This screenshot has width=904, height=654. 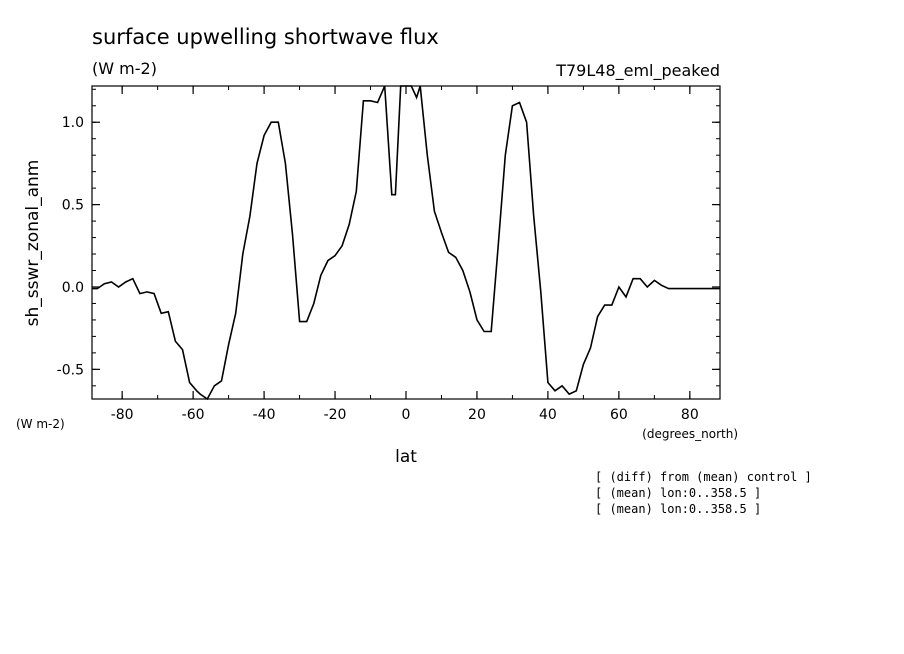 What do you see at coordinates (548, 415) in the screenshot?
I see `x-tick-label: 40` at bounding box center [548, 415].